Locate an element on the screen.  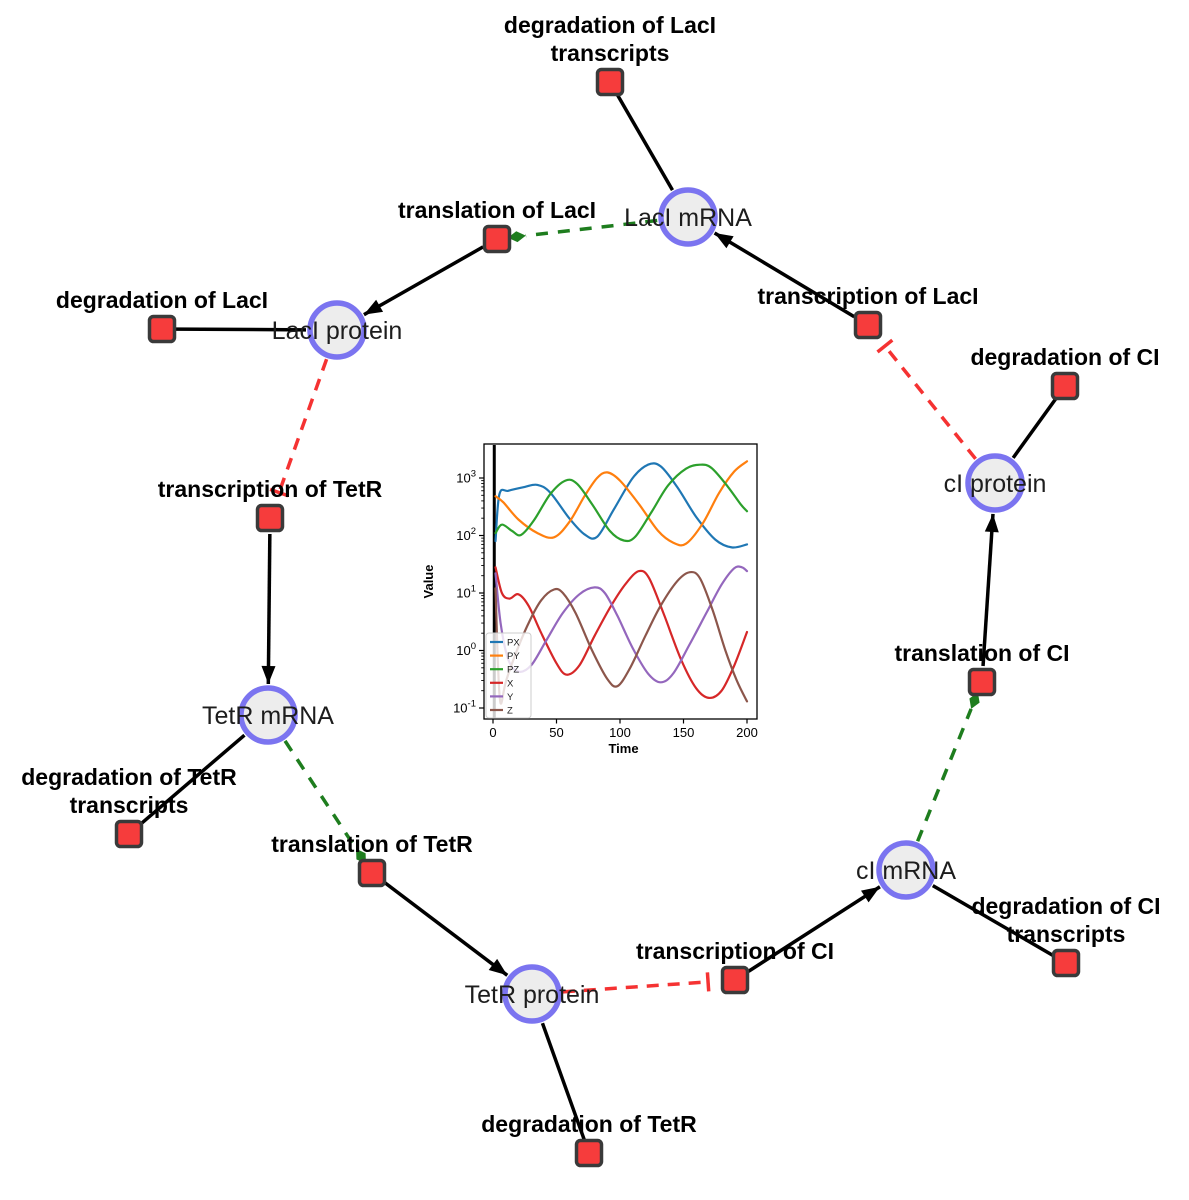
reaction-label-deg-ci-transcripts-line1: degradation of CI is located at coordinates (1065, 906).